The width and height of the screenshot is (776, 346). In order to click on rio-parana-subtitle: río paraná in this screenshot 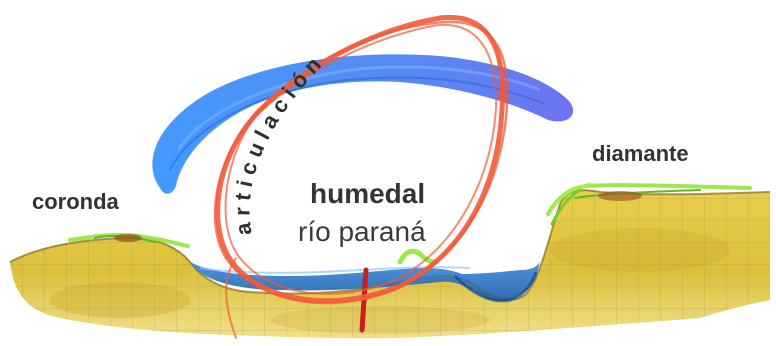, I will do `click(362, 231)`.